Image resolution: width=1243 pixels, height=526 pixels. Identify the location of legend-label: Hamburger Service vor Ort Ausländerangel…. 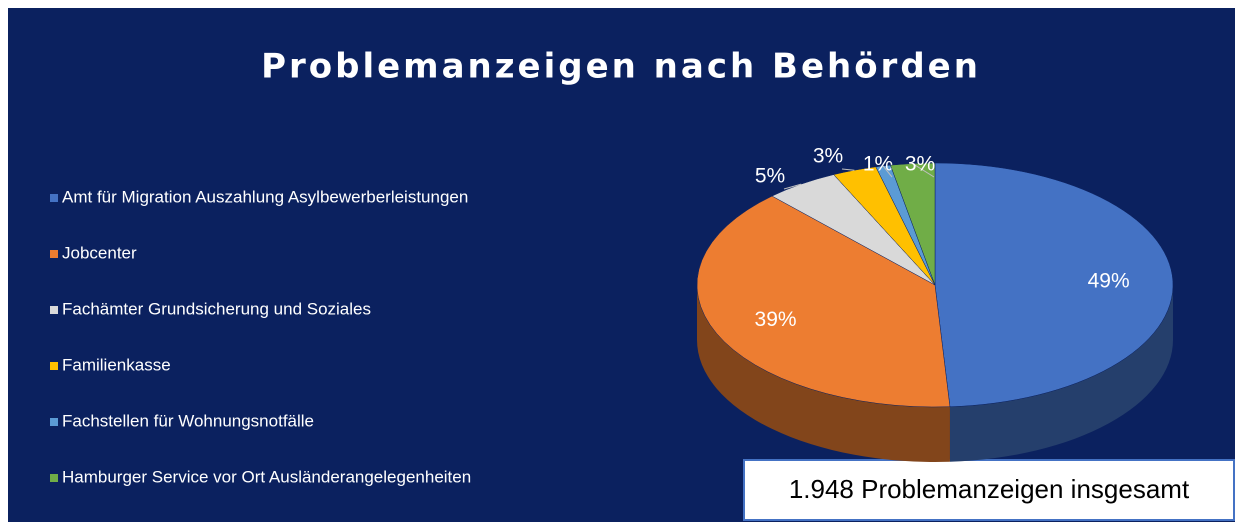
(266, 476).